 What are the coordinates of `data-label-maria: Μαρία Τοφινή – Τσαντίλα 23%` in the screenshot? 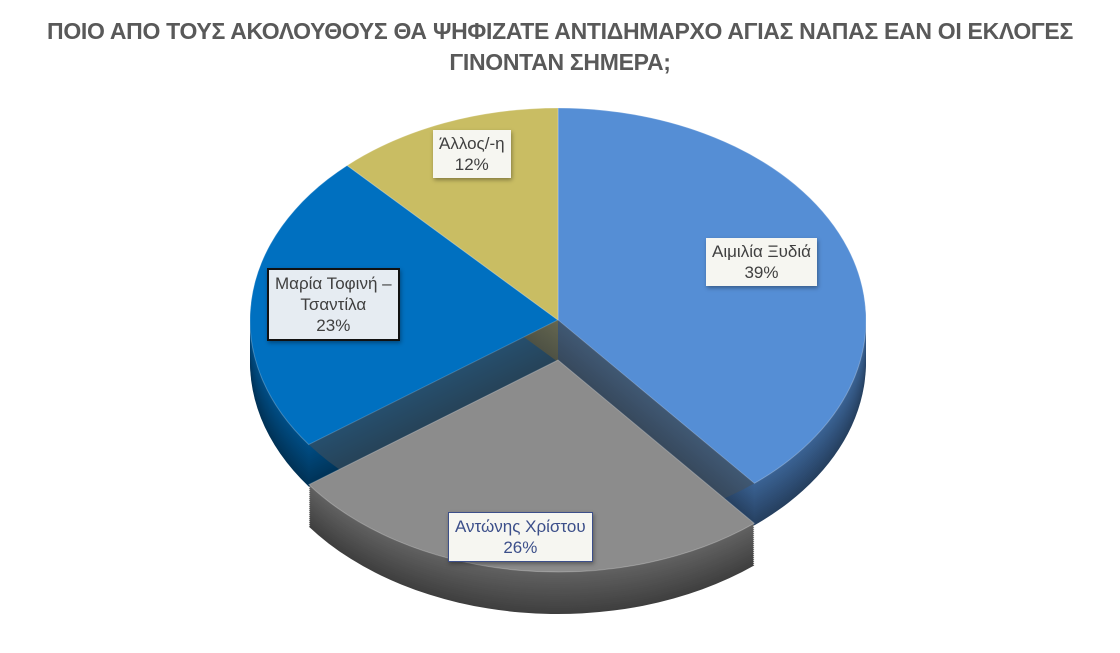 It's located at (333, 304).